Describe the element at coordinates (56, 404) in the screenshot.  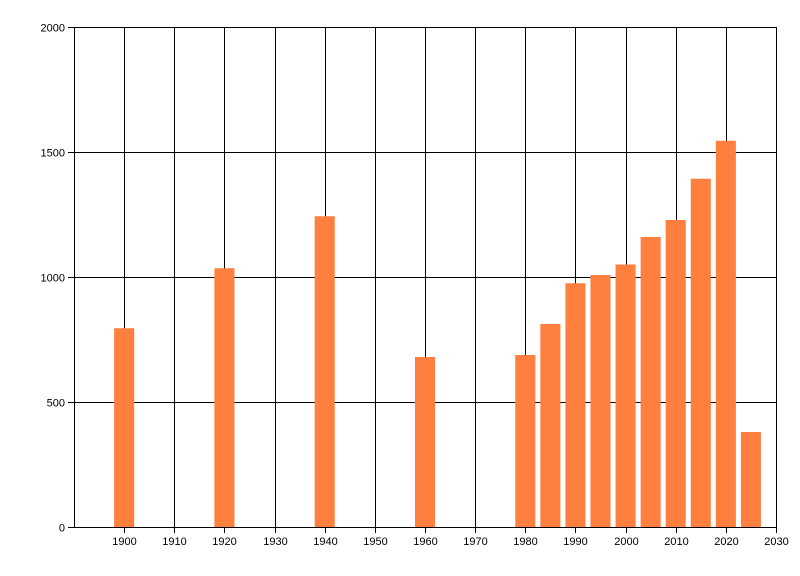
I see `y-tick-label: 500` at that location.